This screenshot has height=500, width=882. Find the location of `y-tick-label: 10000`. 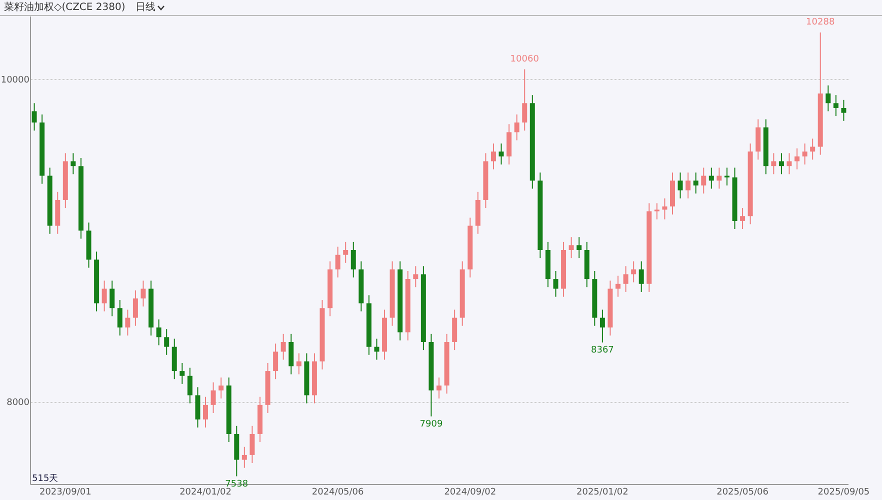

y-tick-label: 10000 is located at coordinates (15, 80).